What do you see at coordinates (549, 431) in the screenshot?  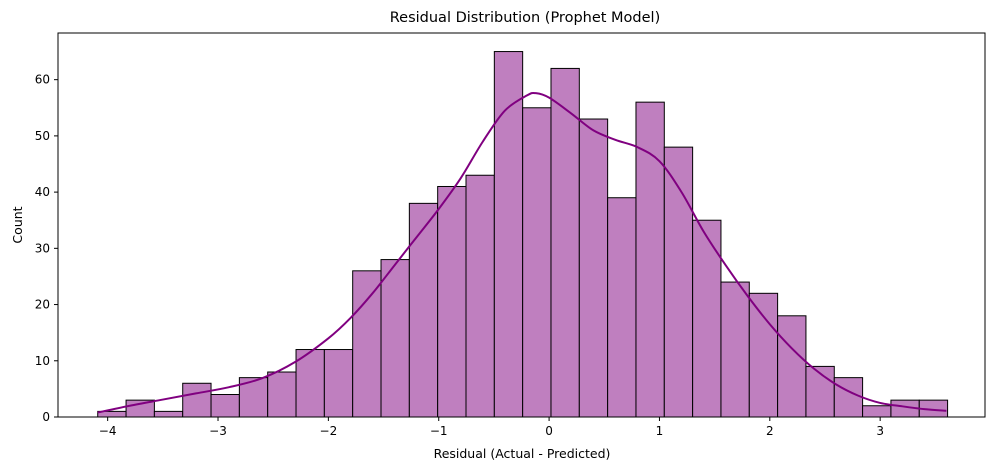 I see `x-tick-label: 0` at bounding box center [549, 431].